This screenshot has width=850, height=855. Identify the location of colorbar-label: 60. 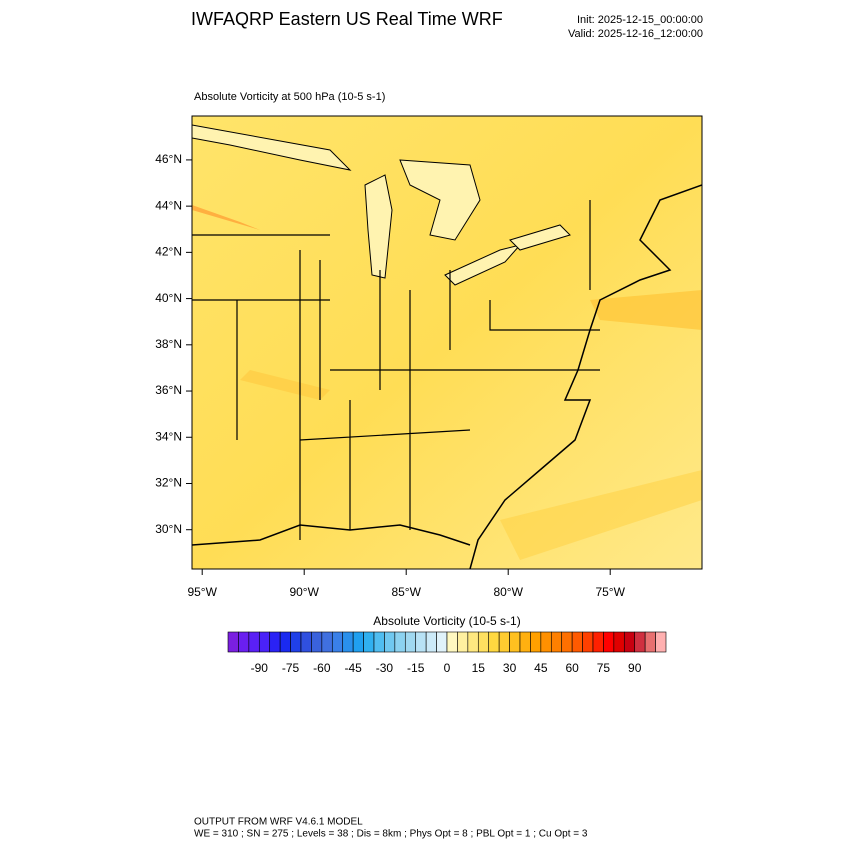
(572, 668).